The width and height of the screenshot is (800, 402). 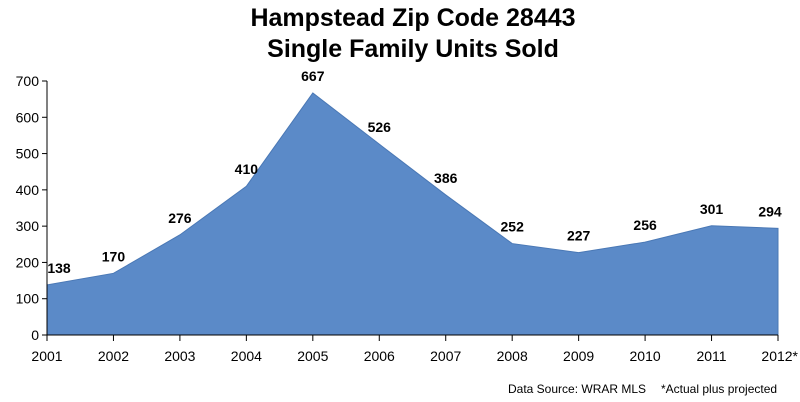 I want to click on x-tick-label: 2003, so click(x=179, y=356).